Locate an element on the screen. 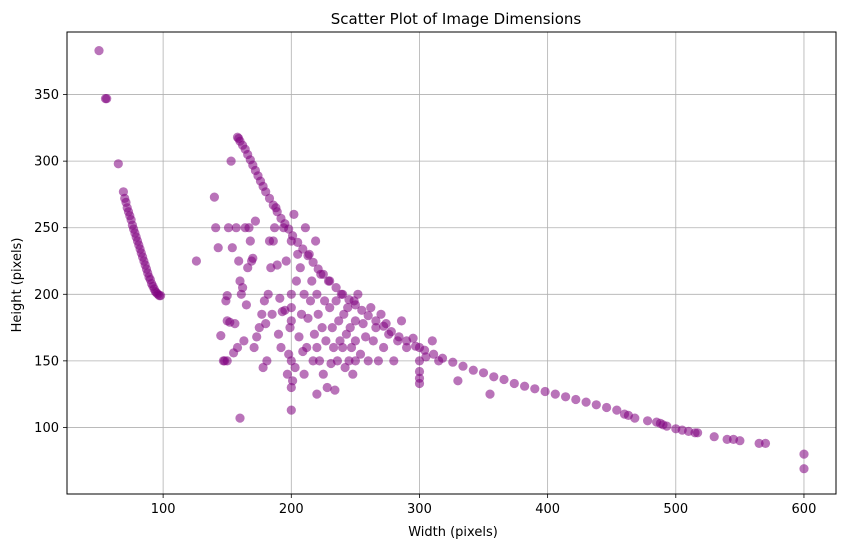 Image resolution: width=850 pixels, height=547 pixels. chart-title: Scatter Plot of Image Dimensions is located at coordinates (456, 19).